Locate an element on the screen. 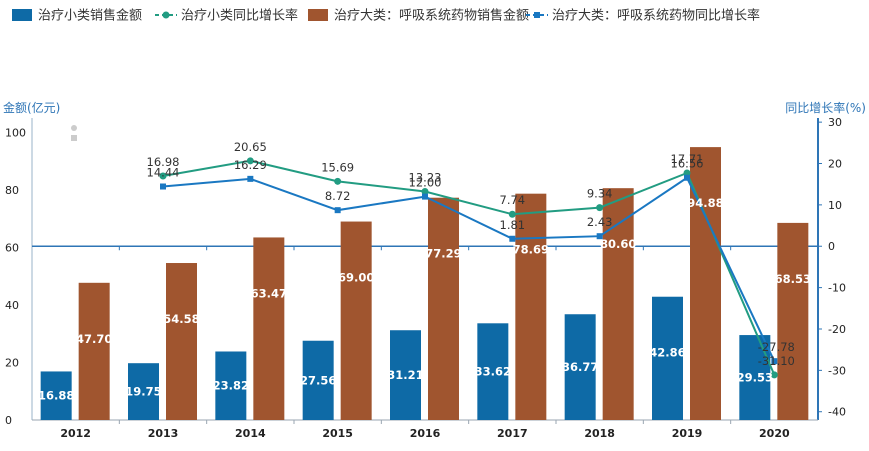 The image size is (869, 451). bar-value-label: 31.21 is located at coordinates (405, 375).